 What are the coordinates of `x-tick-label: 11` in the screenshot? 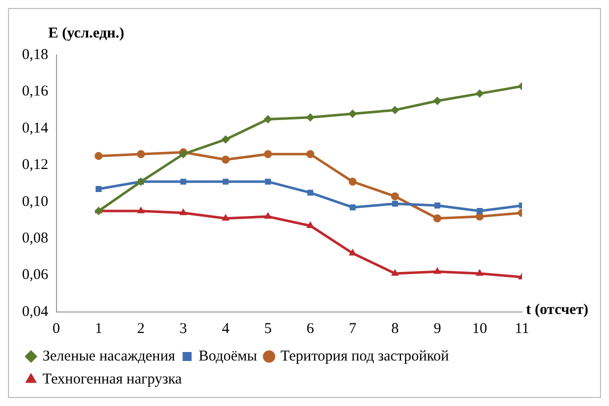 It's located at (522, 328).